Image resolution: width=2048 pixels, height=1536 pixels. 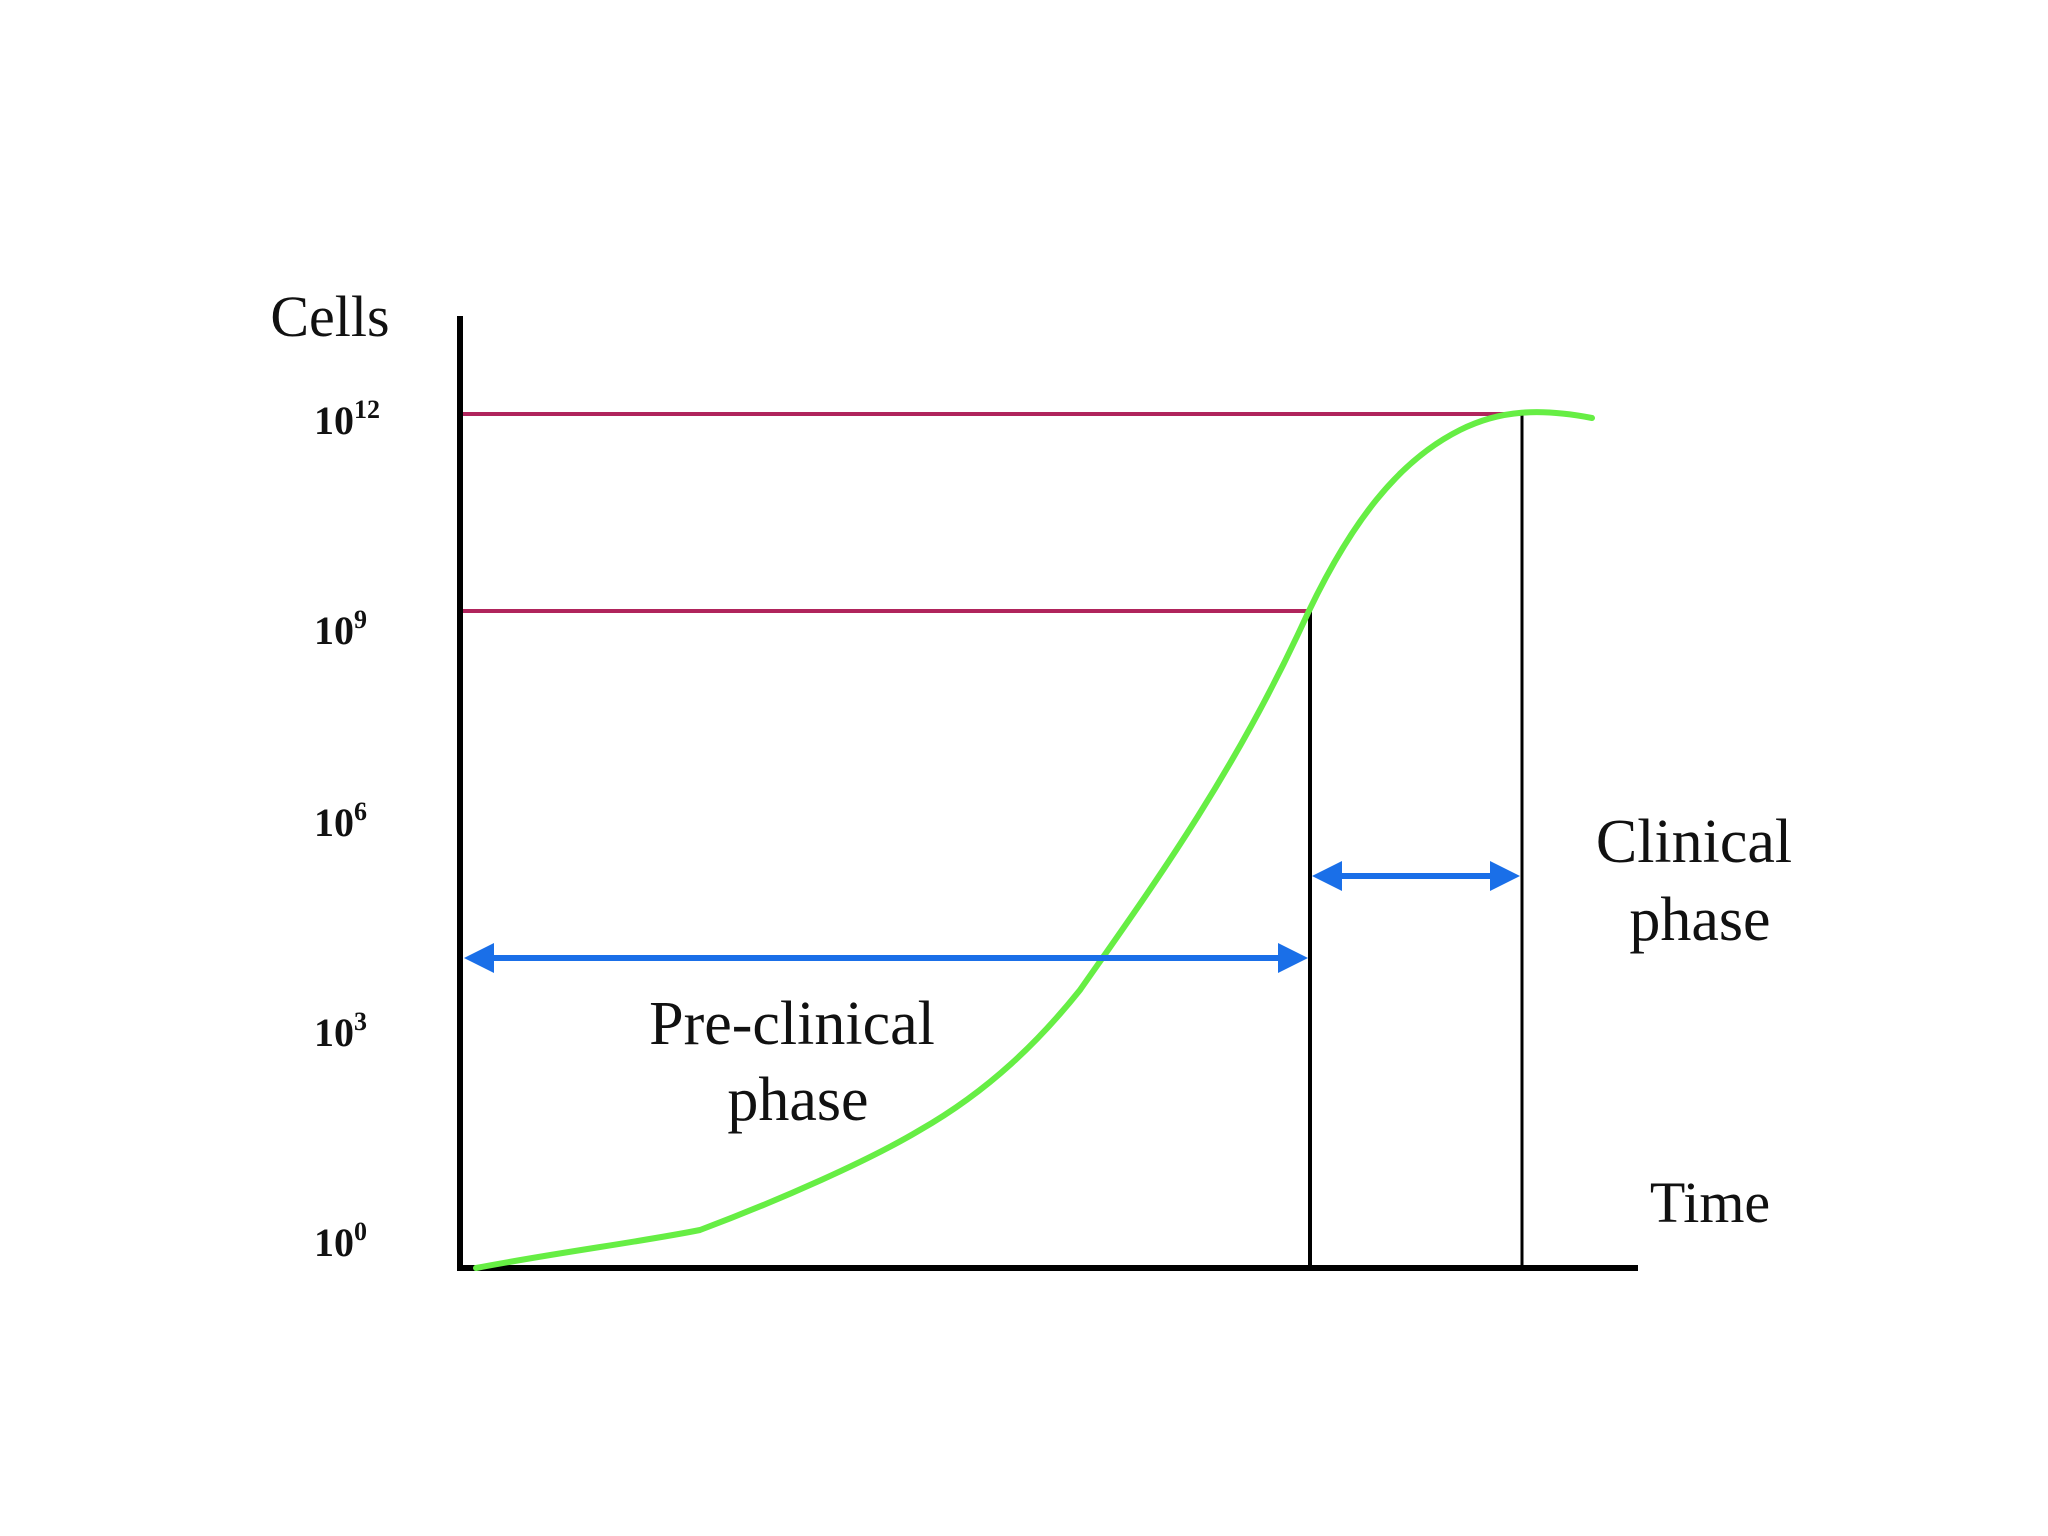 What do you see at coordinates (797, 1100) in the screenshot?
I see `preclinical-label-line2: phase` at bounding box center [797, 1100].